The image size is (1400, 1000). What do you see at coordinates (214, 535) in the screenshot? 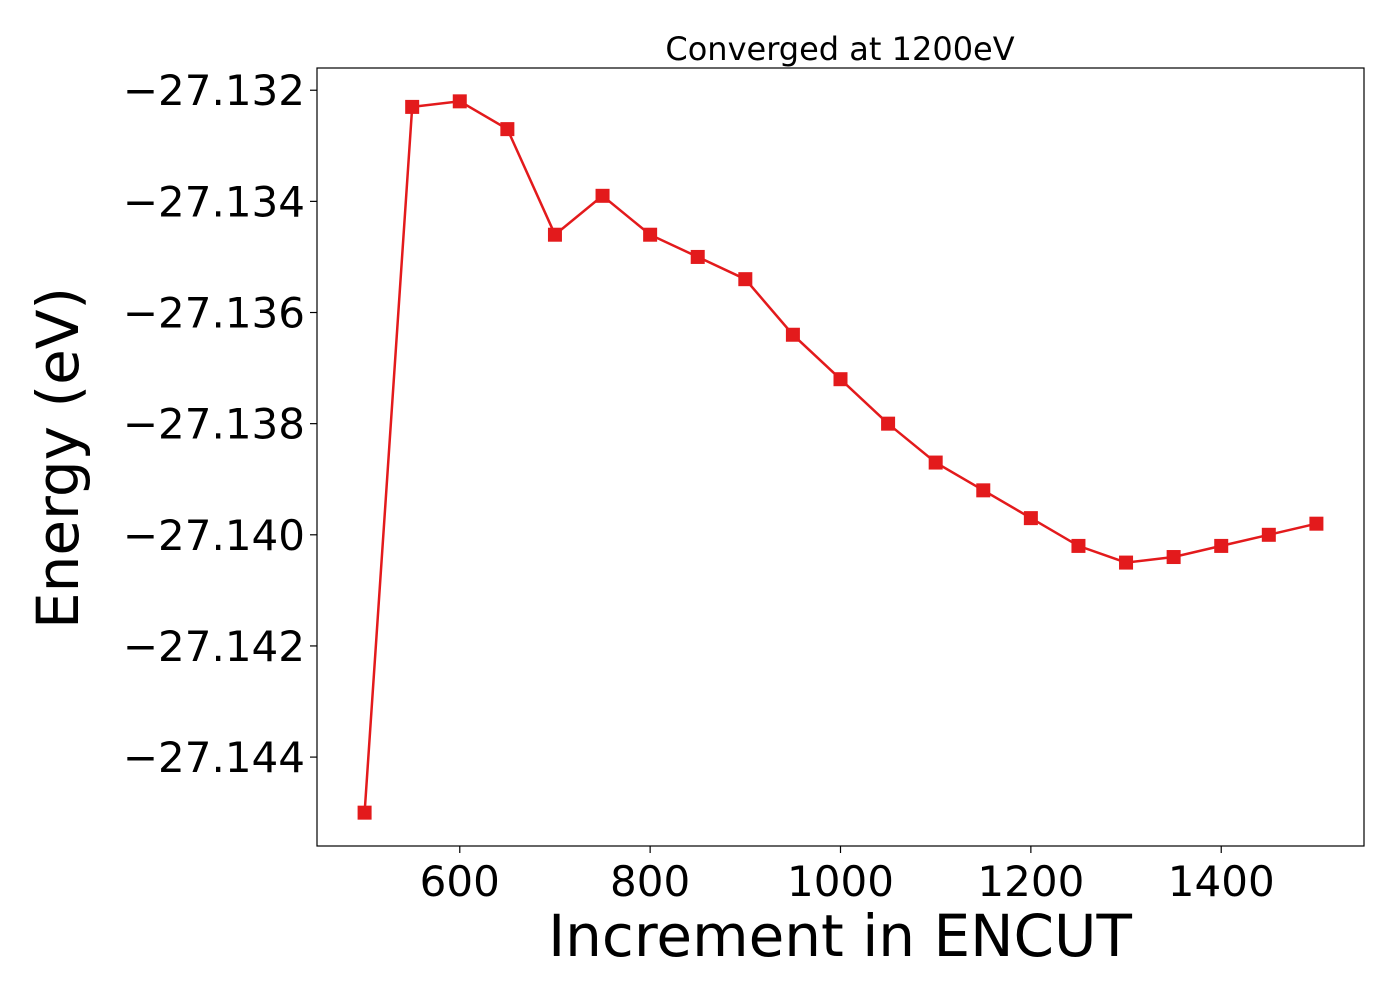
I see `y-tick-label: −27.140` at bounding box center [214, 535].